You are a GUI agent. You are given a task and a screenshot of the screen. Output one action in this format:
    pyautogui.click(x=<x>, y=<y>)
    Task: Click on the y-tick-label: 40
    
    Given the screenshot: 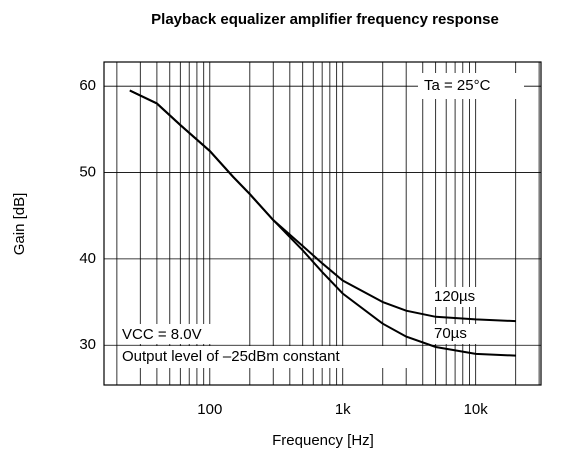 What is the action you would take?
    pyautogui.click(x=87, y=258)
    